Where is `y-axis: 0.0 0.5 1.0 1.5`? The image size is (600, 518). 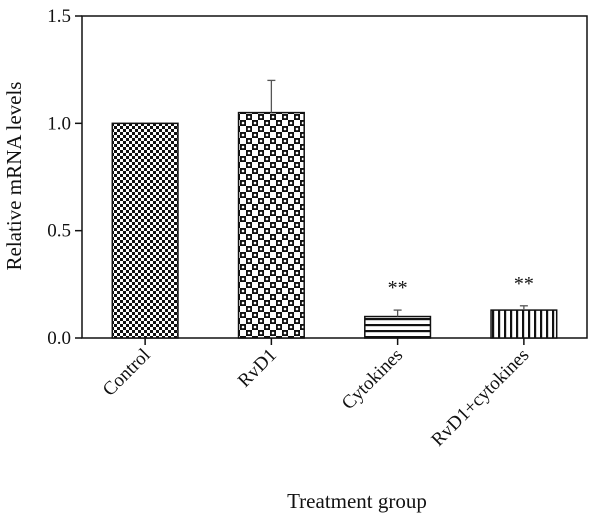 y-axis: 0.0 0.5 1.0 1.5 is located at coordinates (64, 177).